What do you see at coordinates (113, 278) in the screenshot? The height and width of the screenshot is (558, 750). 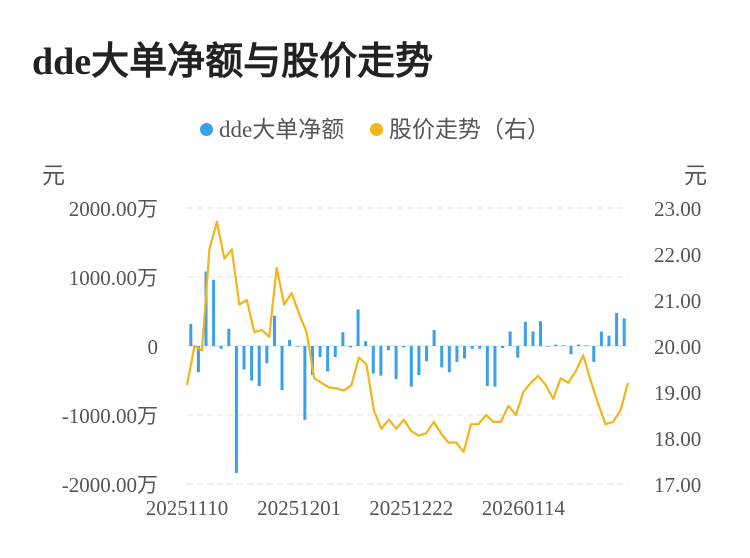 I see `left-tick-label: 1000.00万` at bounding box center [113, 278].